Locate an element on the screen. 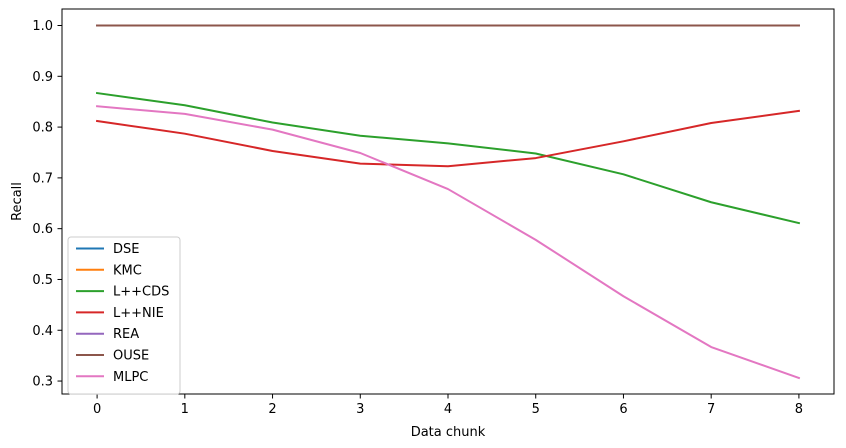 The height and width of the screenshot is (448, 846). series-line-l-nie is located at coordinates (448, 138).